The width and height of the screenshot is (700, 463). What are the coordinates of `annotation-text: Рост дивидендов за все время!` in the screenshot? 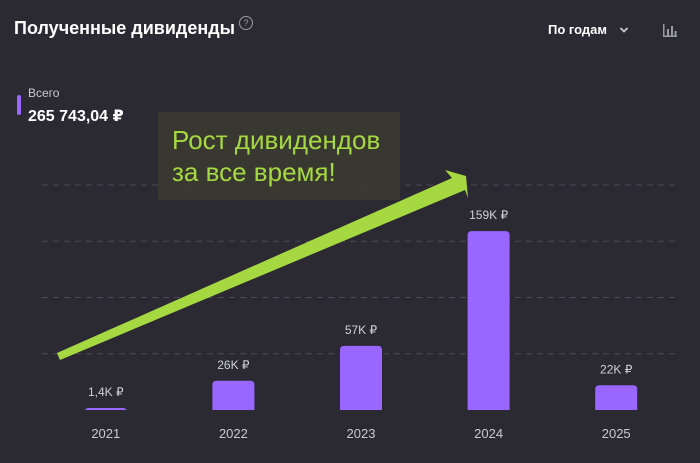 It's located at (276, 156).